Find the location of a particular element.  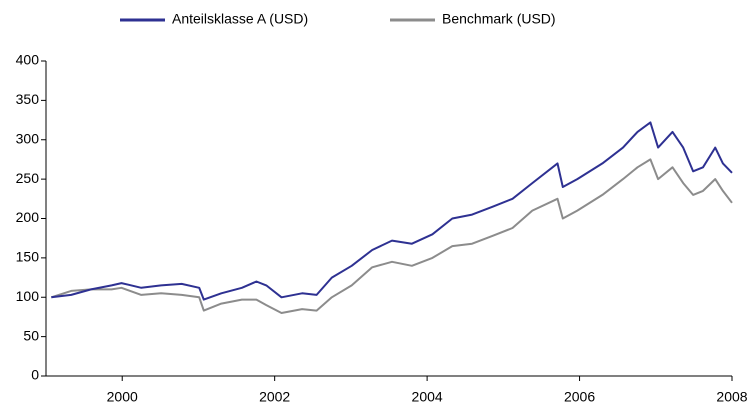

y-tick-label: 0 is located at coordinates (35, 375).